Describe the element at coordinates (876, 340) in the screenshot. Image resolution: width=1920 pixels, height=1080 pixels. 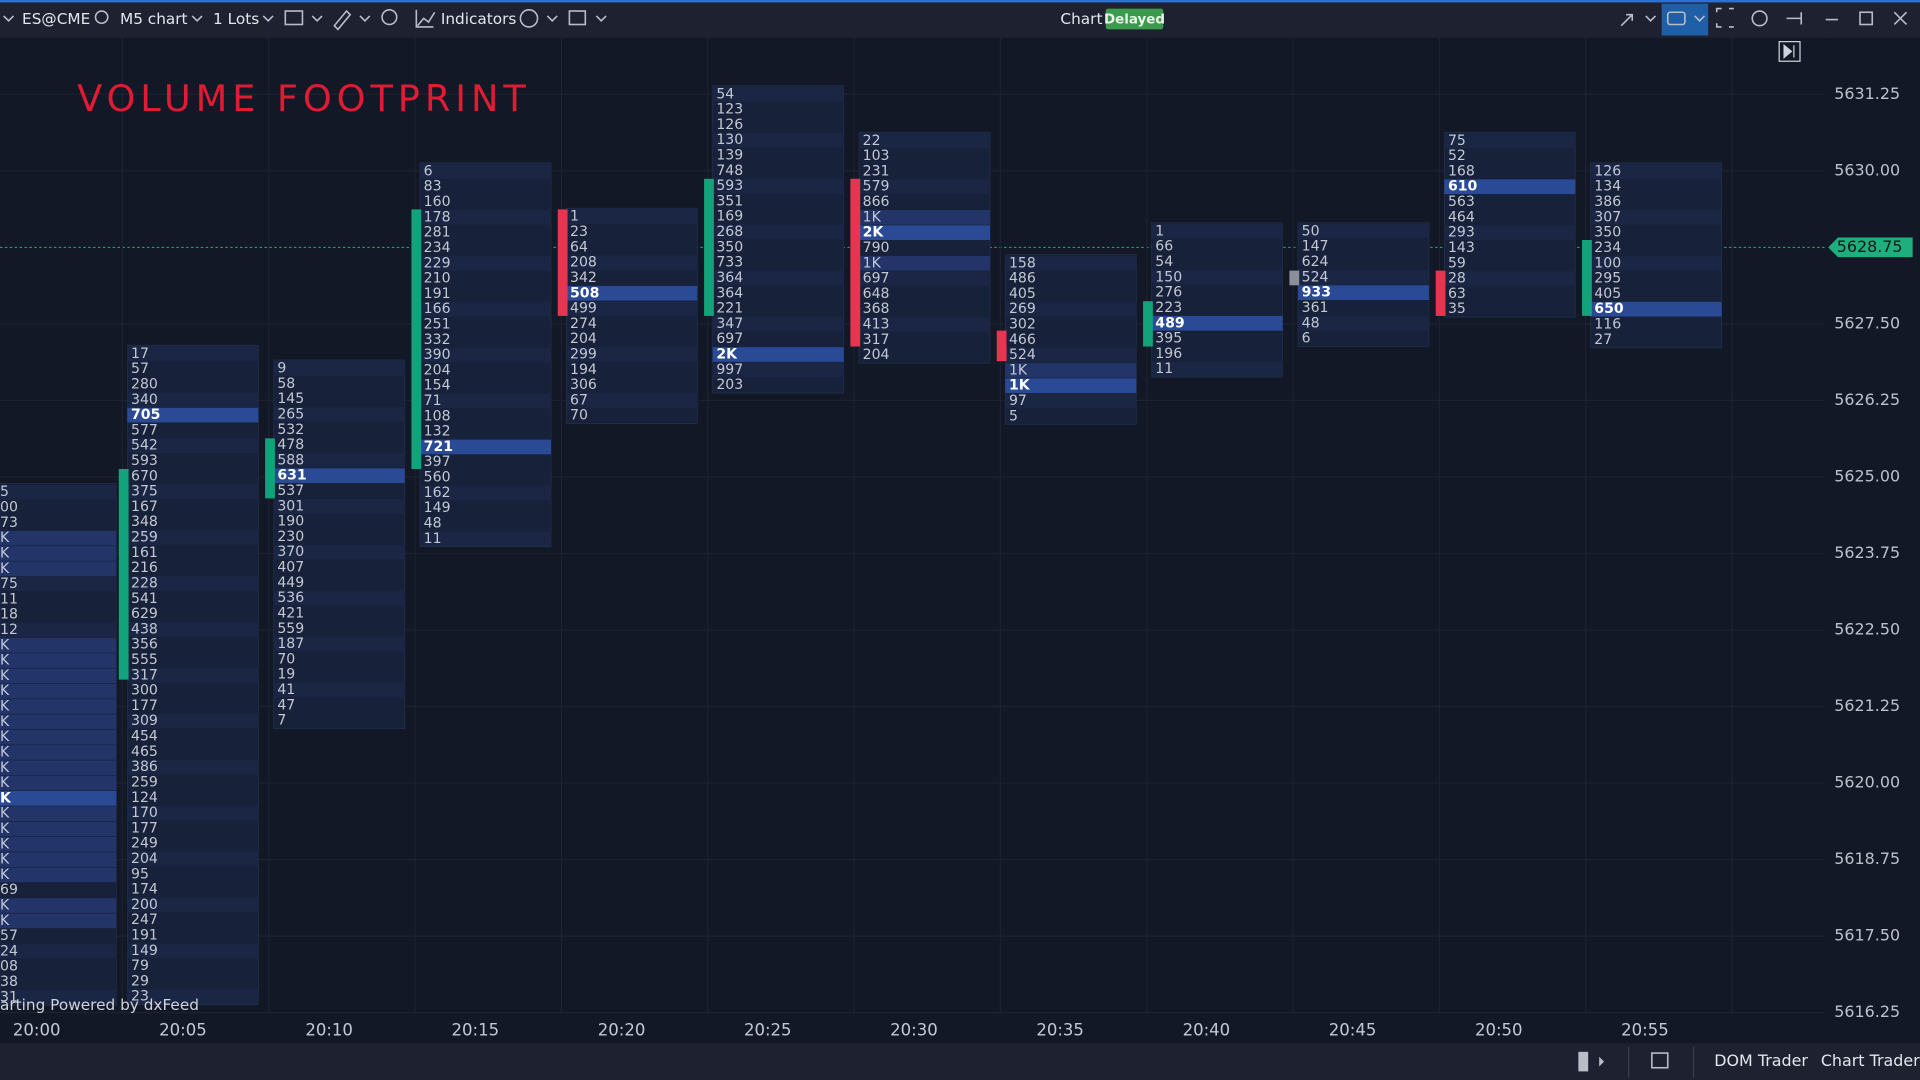
I see `volume: 317` at that location.